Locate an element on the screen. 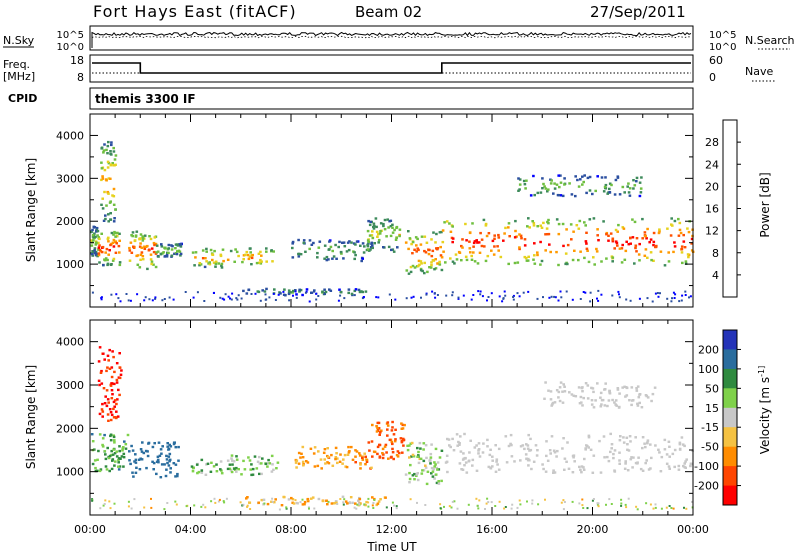 This screenshot has width=800, height=554. x-axis-label: Time UT is located at coordinates (391, 547).